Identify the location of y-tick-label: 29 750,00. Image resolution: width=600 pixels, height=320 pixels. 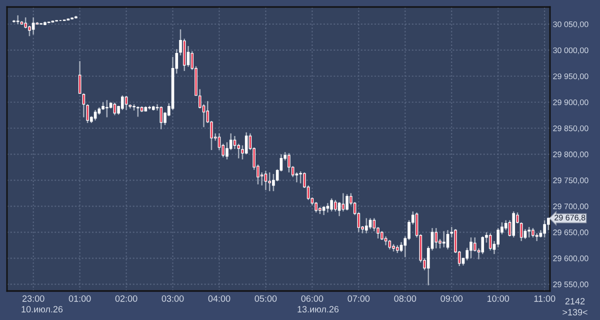
(570, 181).